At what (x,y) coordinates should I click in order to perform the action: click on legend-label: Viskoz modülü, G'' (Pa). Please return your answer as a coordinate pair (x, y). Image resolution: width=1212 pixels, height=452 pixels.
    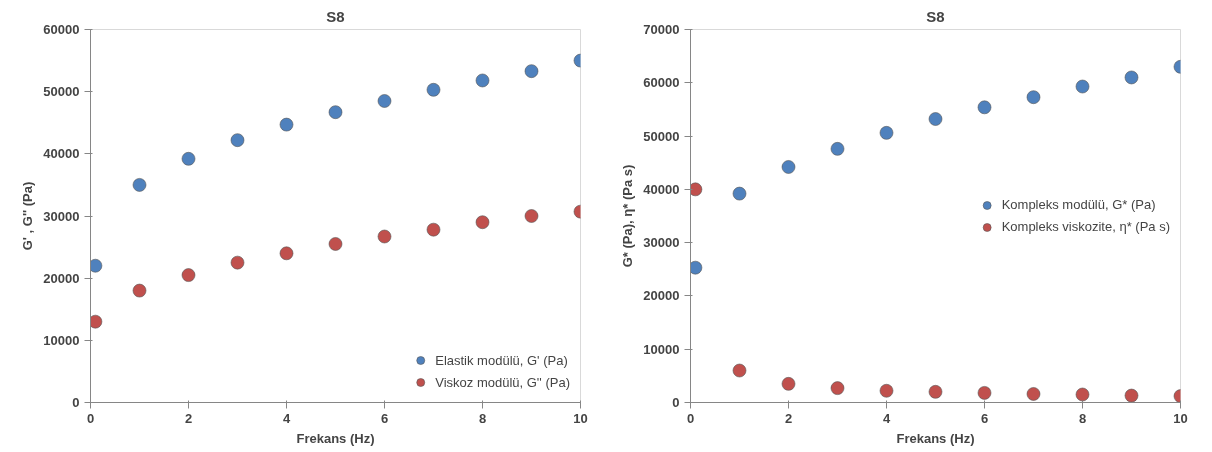
    Looking at the image, I should click on (502, 382).